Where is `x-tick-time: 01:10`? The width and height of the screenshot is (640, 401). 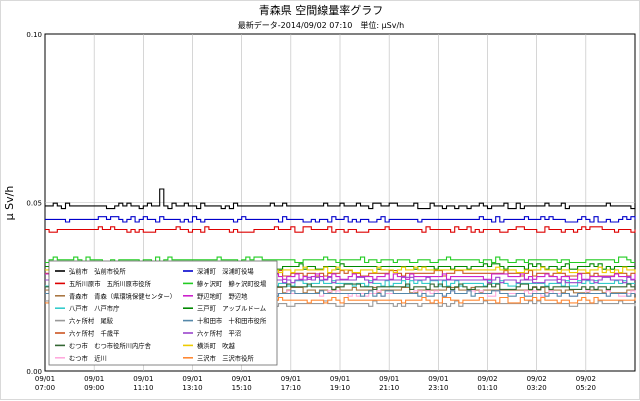 x-tick-time: 01:10 is located at coordinates (487, 388).